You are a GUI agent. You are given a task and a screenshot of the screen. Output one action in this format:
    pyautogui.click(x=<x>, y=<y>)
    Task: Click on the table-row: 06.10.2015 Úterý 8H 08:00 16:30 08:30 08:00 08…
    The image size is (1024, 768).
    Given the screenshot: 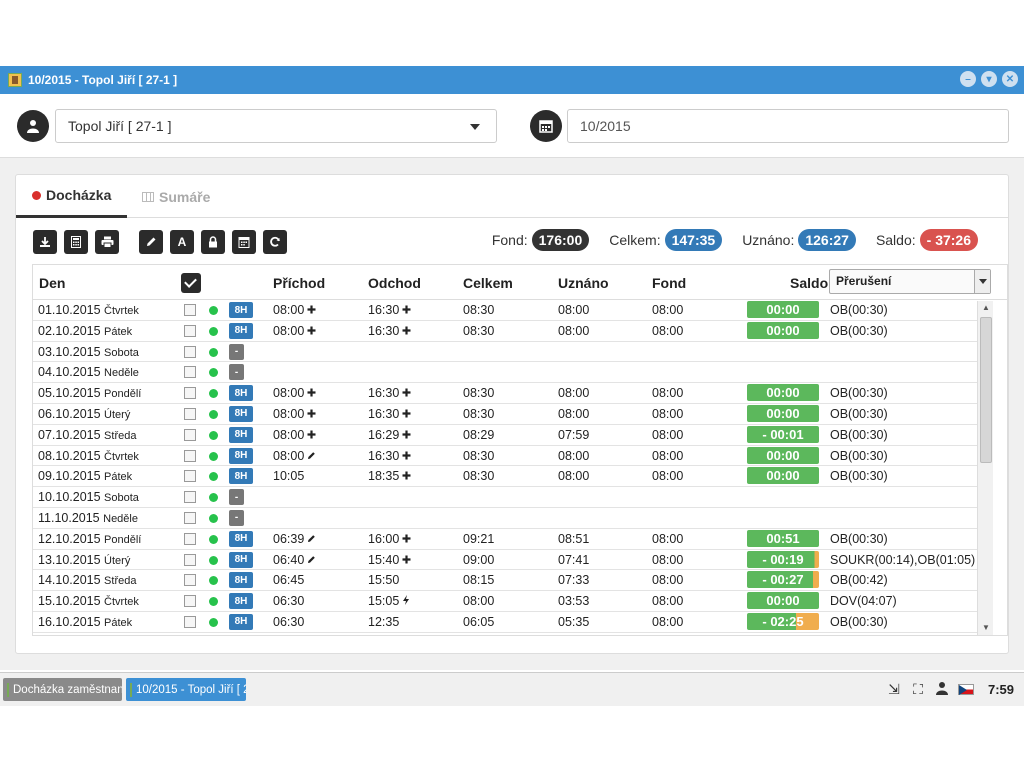 What is the action you would take?
    pyautogui.click(x=505, y=414)
    